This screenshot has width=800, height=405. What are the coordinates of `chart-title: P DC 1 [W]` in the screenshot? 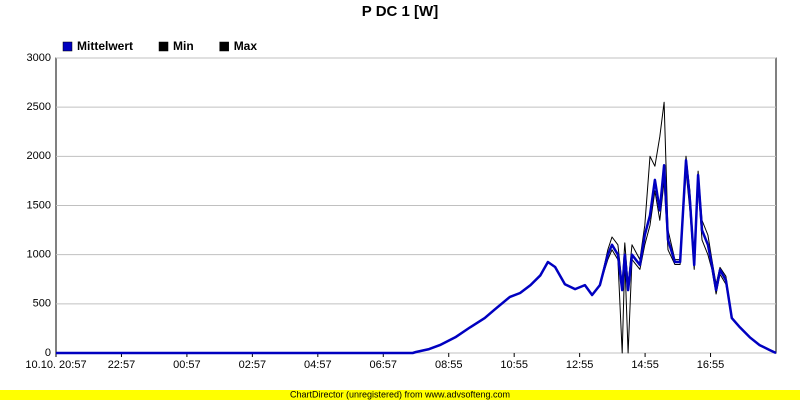 It's located at (400, 11).